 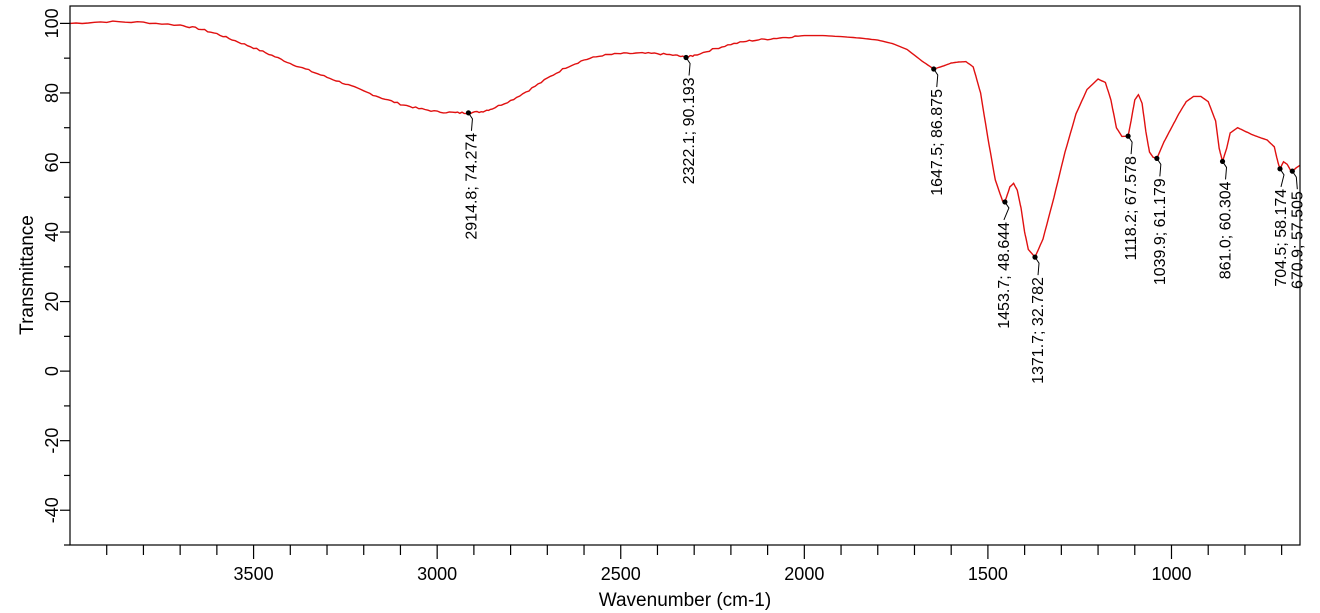 What do you see at coordinates (1281, 238) in the screenshot?
I see `peak-label: 704.5; 58.174` at bounding box center [1281, 238].